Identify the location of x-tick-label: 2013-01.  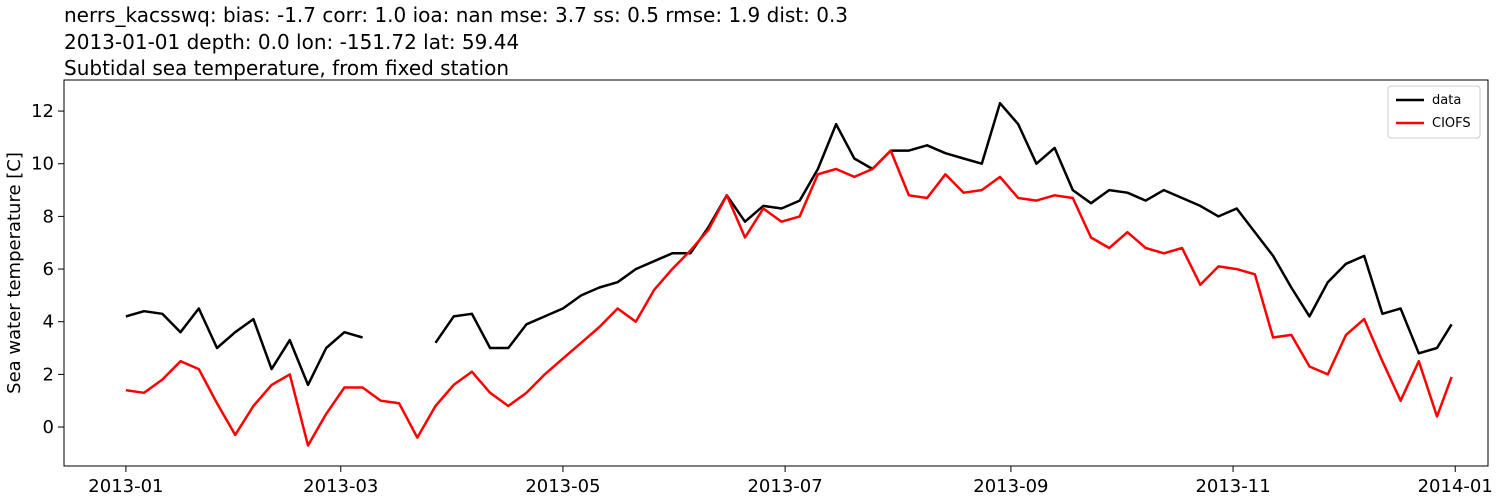
(125, 486).